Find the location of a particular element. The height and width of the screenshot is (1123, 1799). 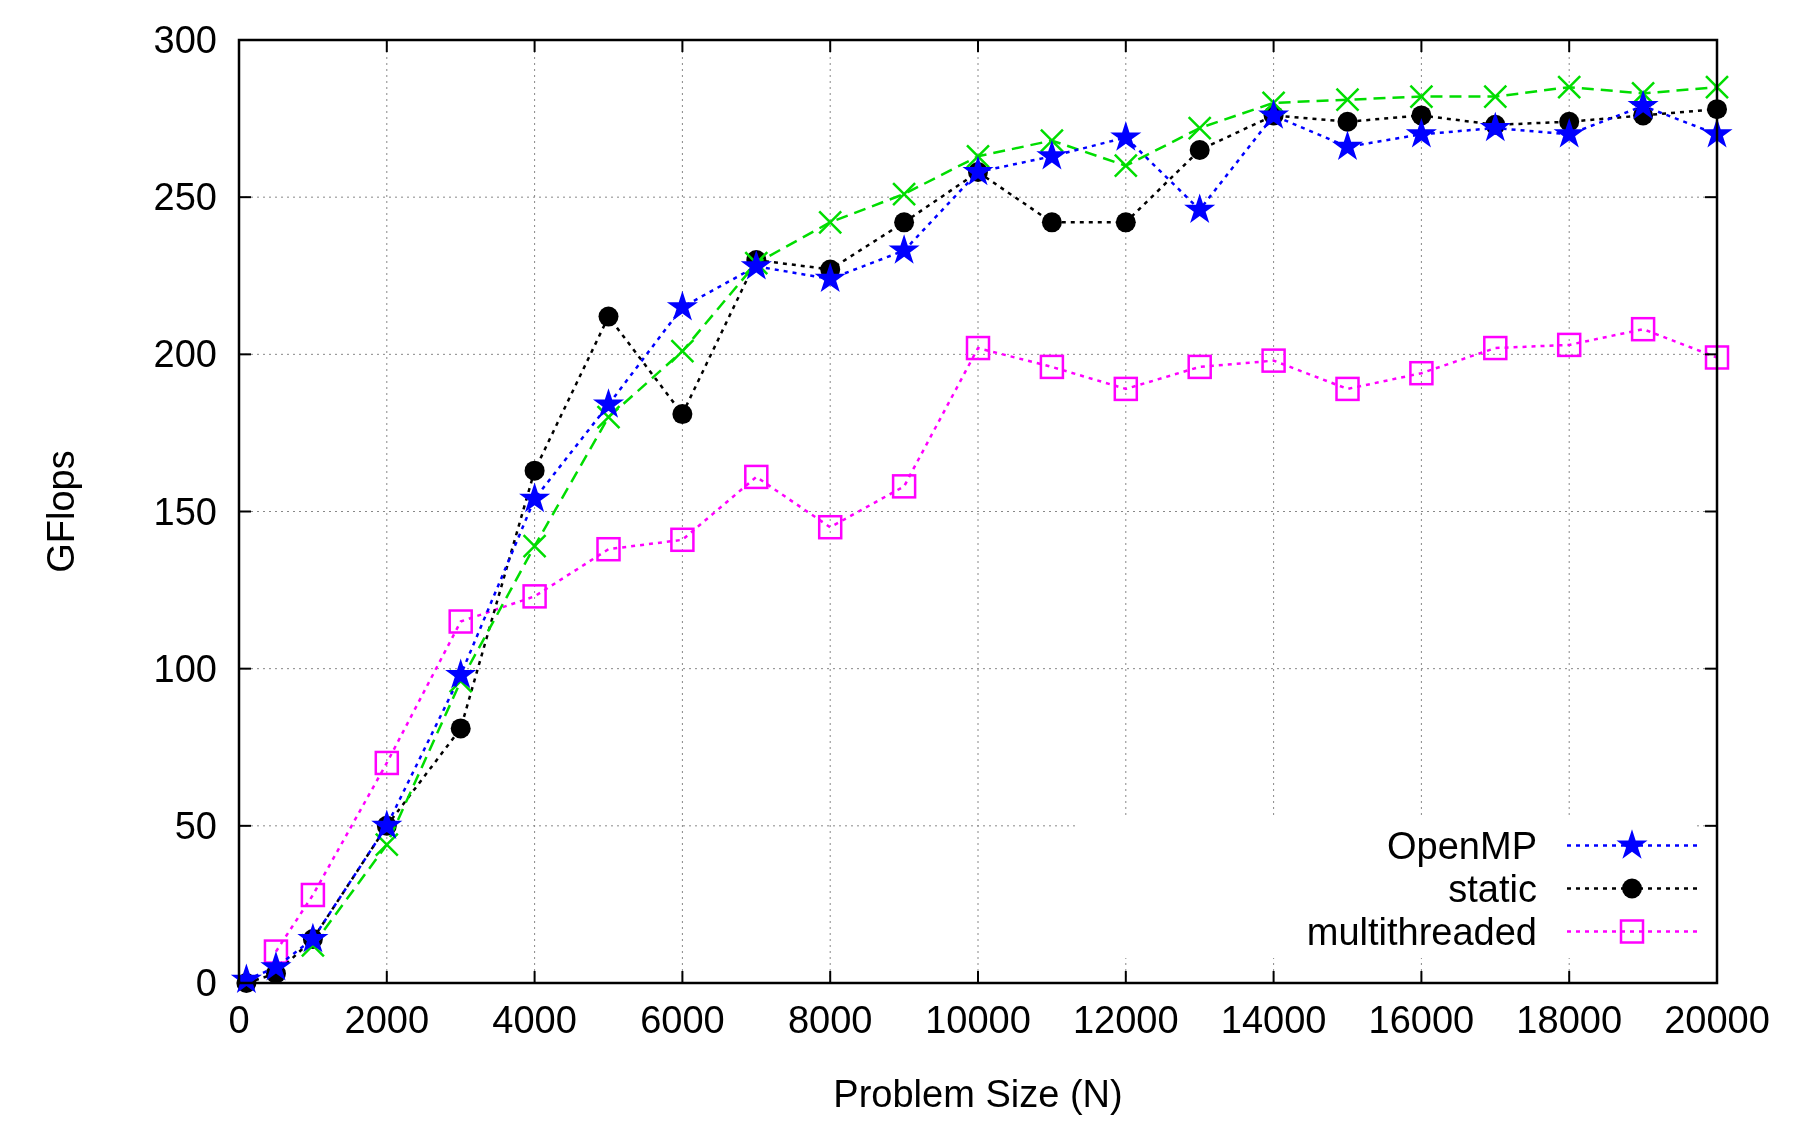

y-axis-title: GFlops is located at coordinates (61, 511).